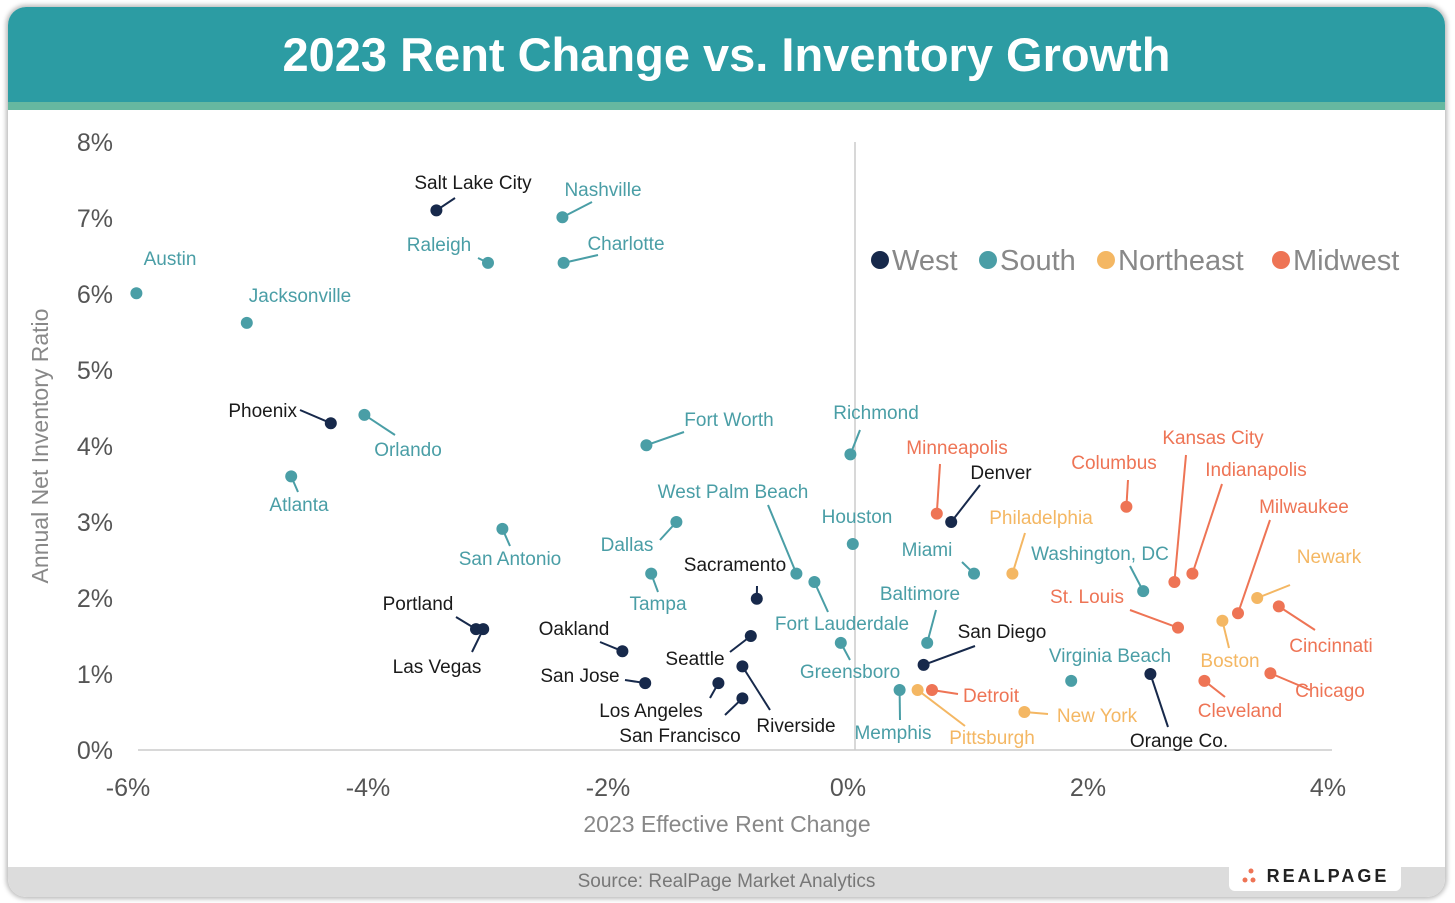 Image resolution: width=1455 pixels, height=903 pixels. What do you see at coordinates (574, 629) in the screenshot?
I see `data-label-oakland: Oakland` at bounding box center [574, 629].